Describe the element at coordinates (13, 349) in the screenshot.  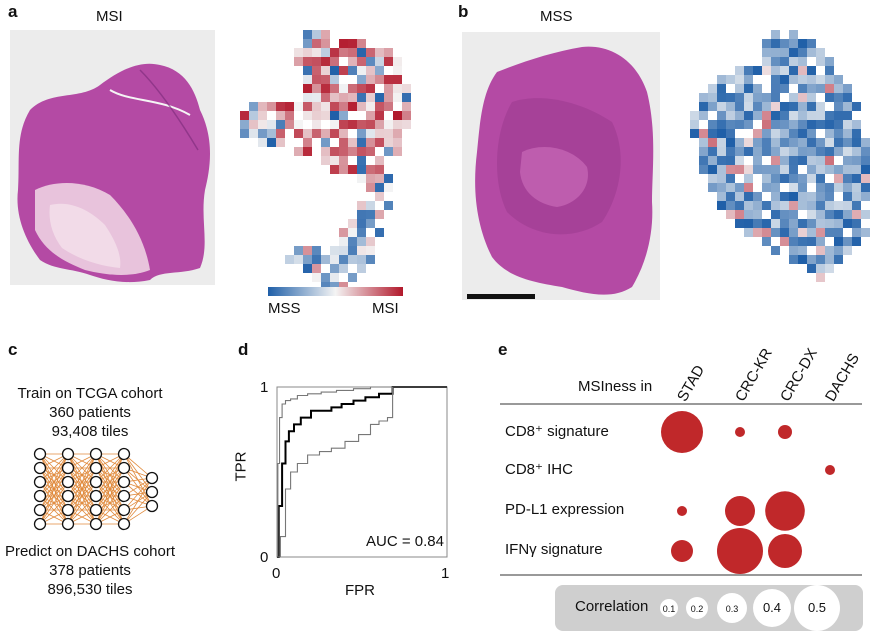
I see `panel-letter-c: c` at that location.